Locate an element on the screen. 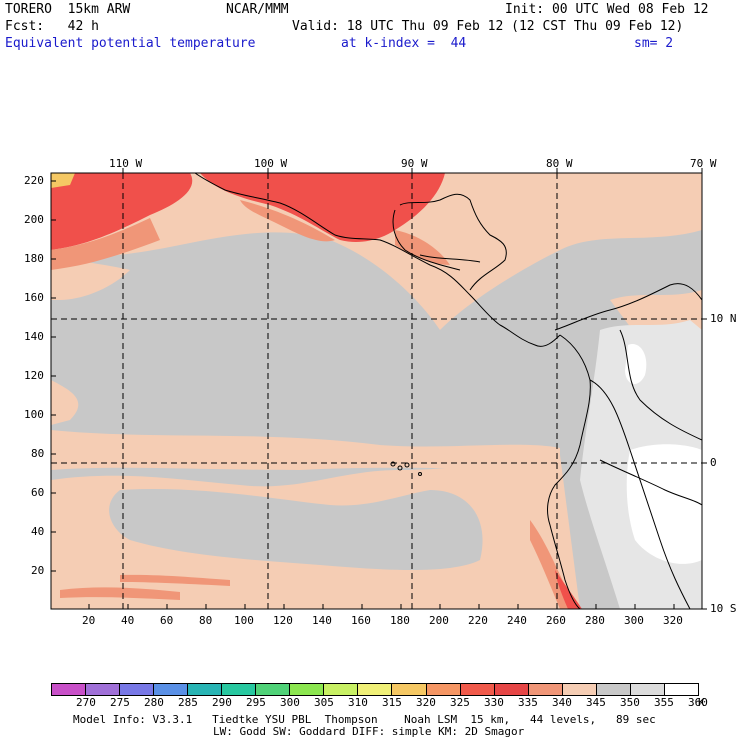  colorbar-label: 275 is located at coordinates (120, 702).